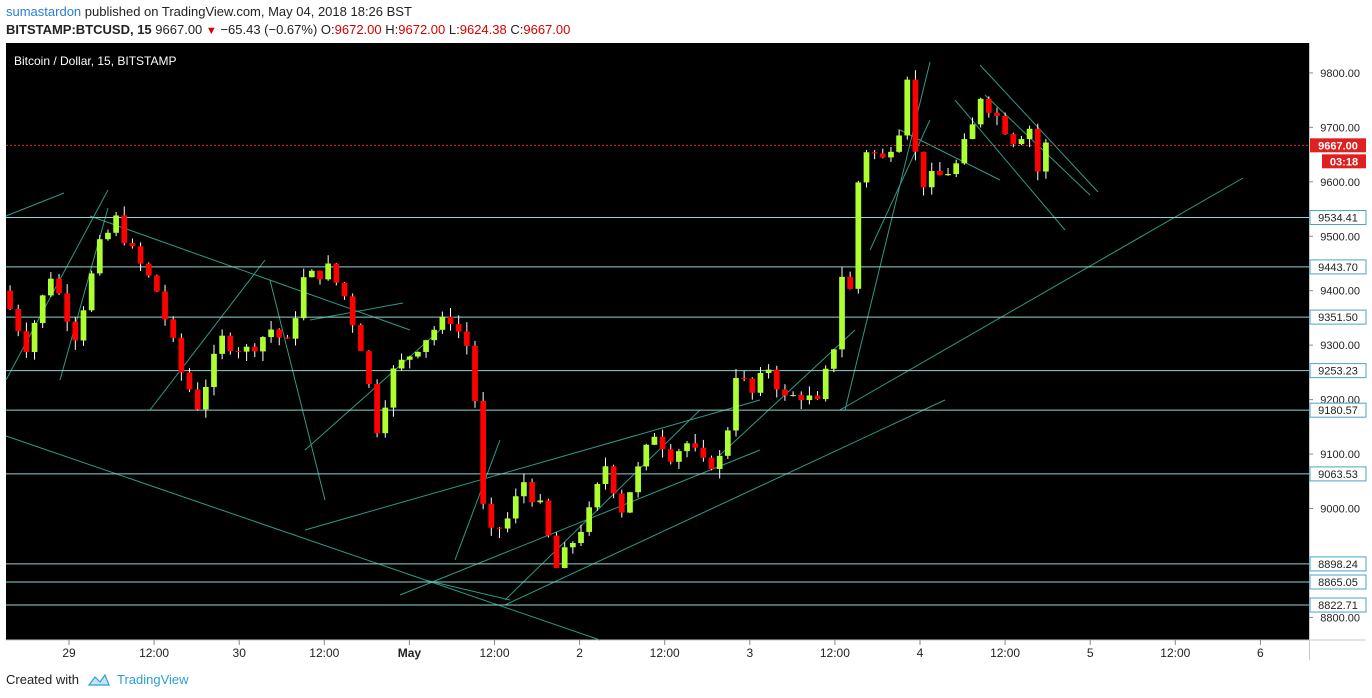 The width and height of the screenshot is (1372, 698). I want to click on level-label: 9253.23, so click(1338, 372).